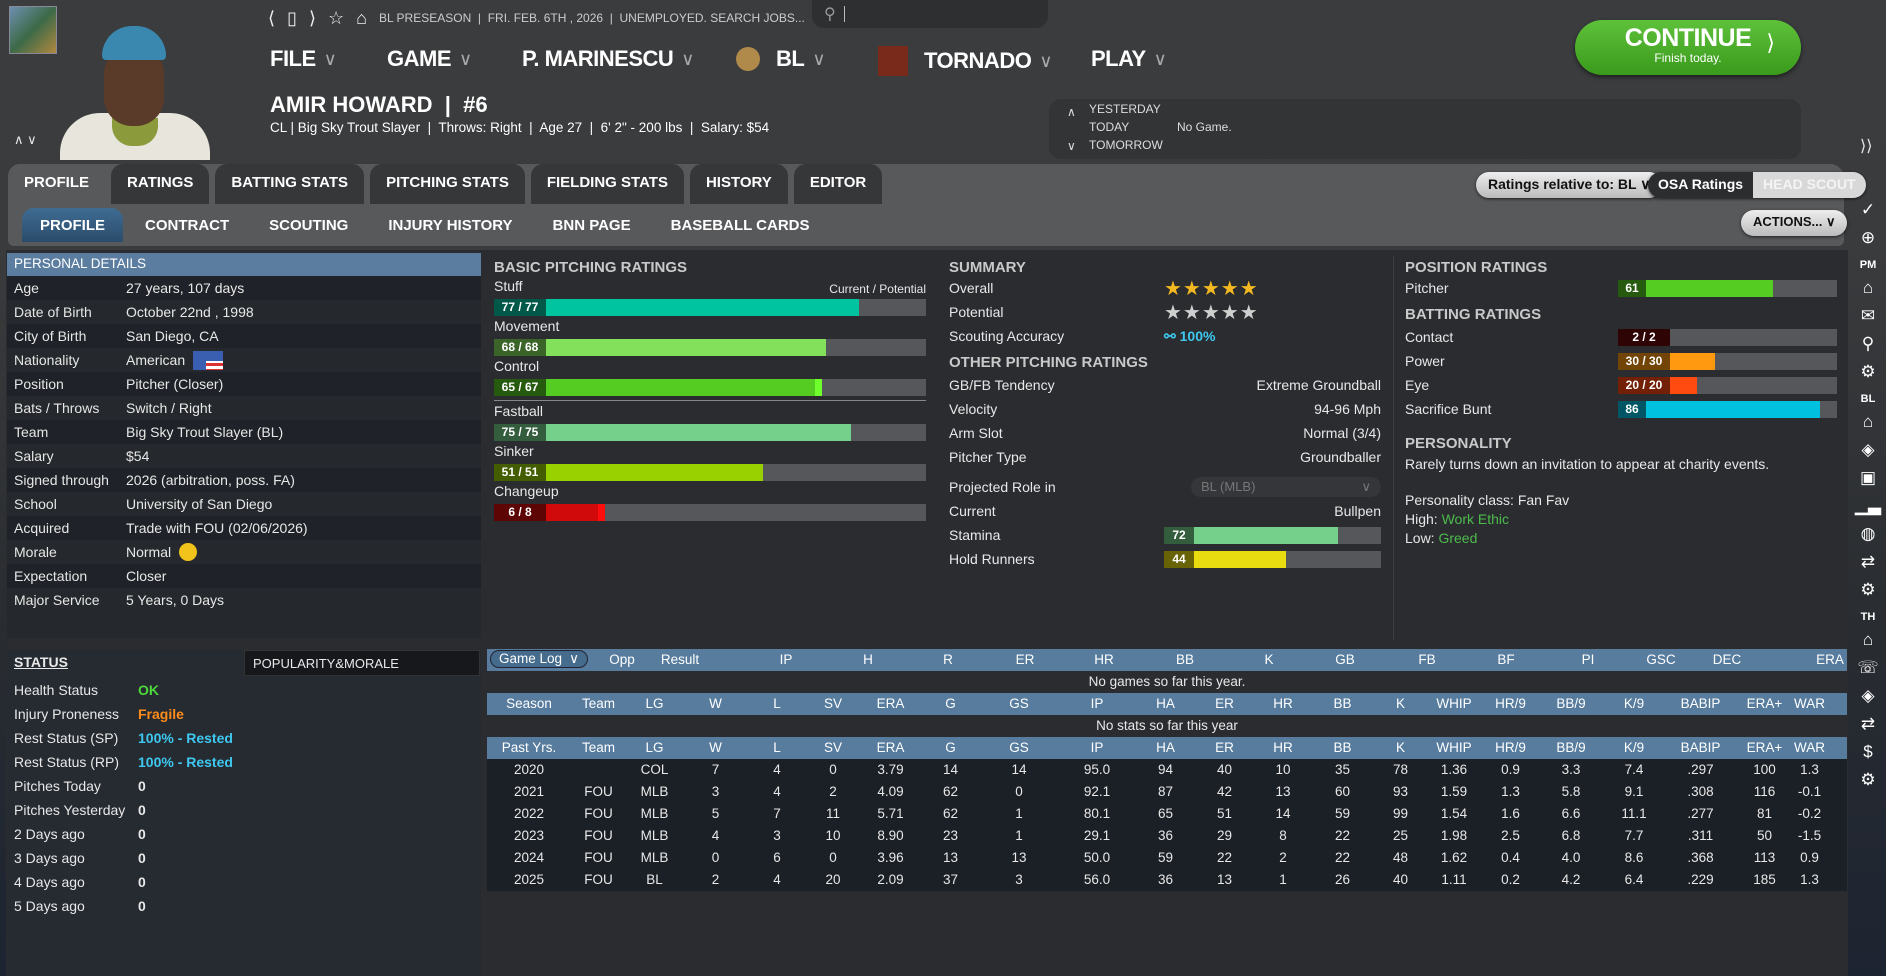 This screenshot has width=1886, height=976. Describe the element at coordinates (57, 184) in the screenshot. I see `tab-profile: PROFILE` at that location.